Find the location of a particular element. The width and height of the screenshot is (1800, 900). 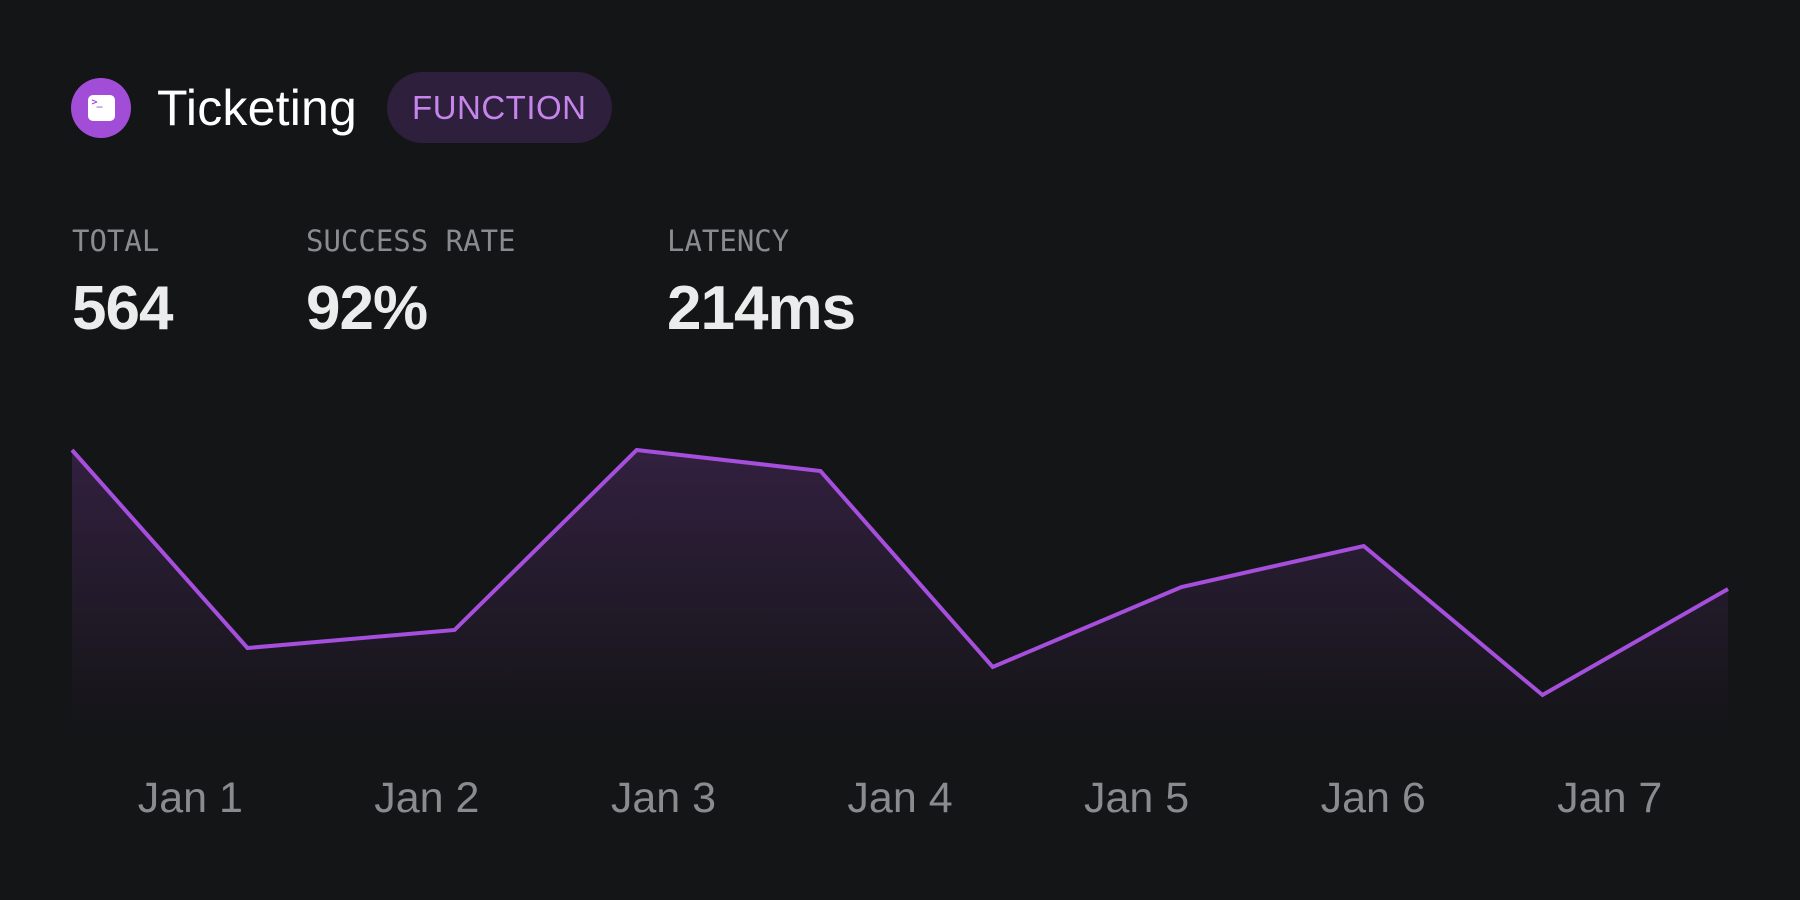

stat-success-rate: SUCCESS RATE 92% is located at coordinates (411, 283).